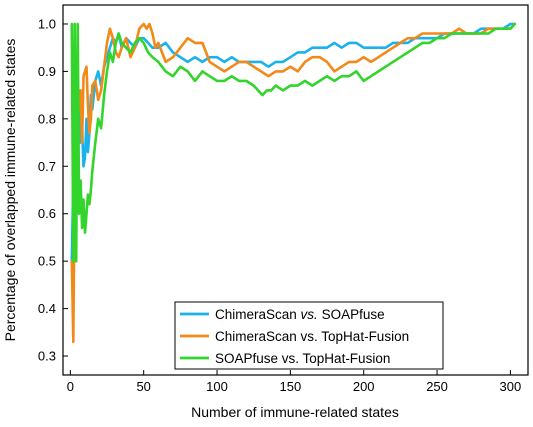 The image size is (533, 427). I want to click on x-axis-title: Number of immune-related states, so click(295, 412).